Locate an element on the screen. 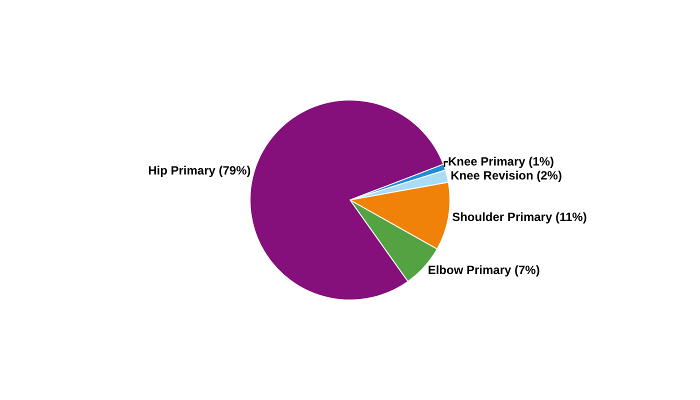 The width and height of the screenshot is (700, 400). slice-label: Hip Primary (79%) is located at coordinates (199, 171).